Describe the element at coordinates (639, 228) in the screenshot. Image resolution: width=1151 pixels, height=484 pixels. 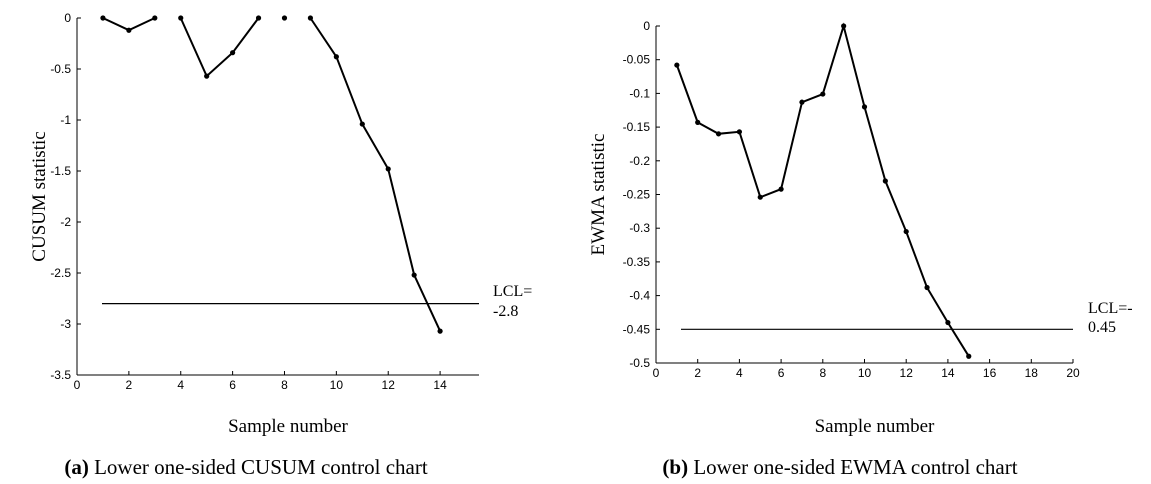
I see `y-tick-label: -0.3` at that location.